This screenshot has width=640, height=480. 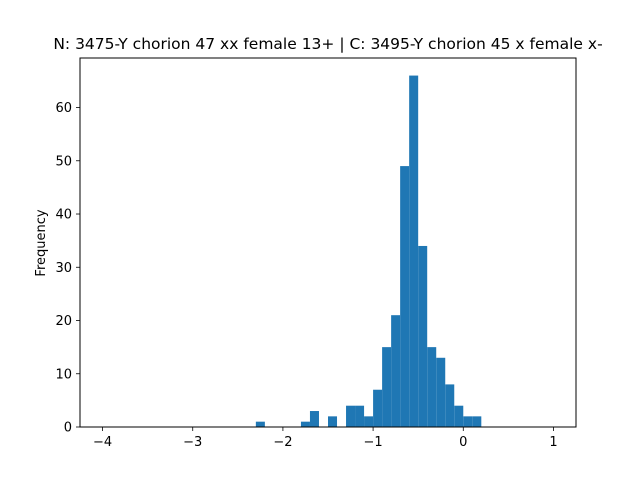 I want to click on y-tick-label: 10, so click(x=63, y=374).